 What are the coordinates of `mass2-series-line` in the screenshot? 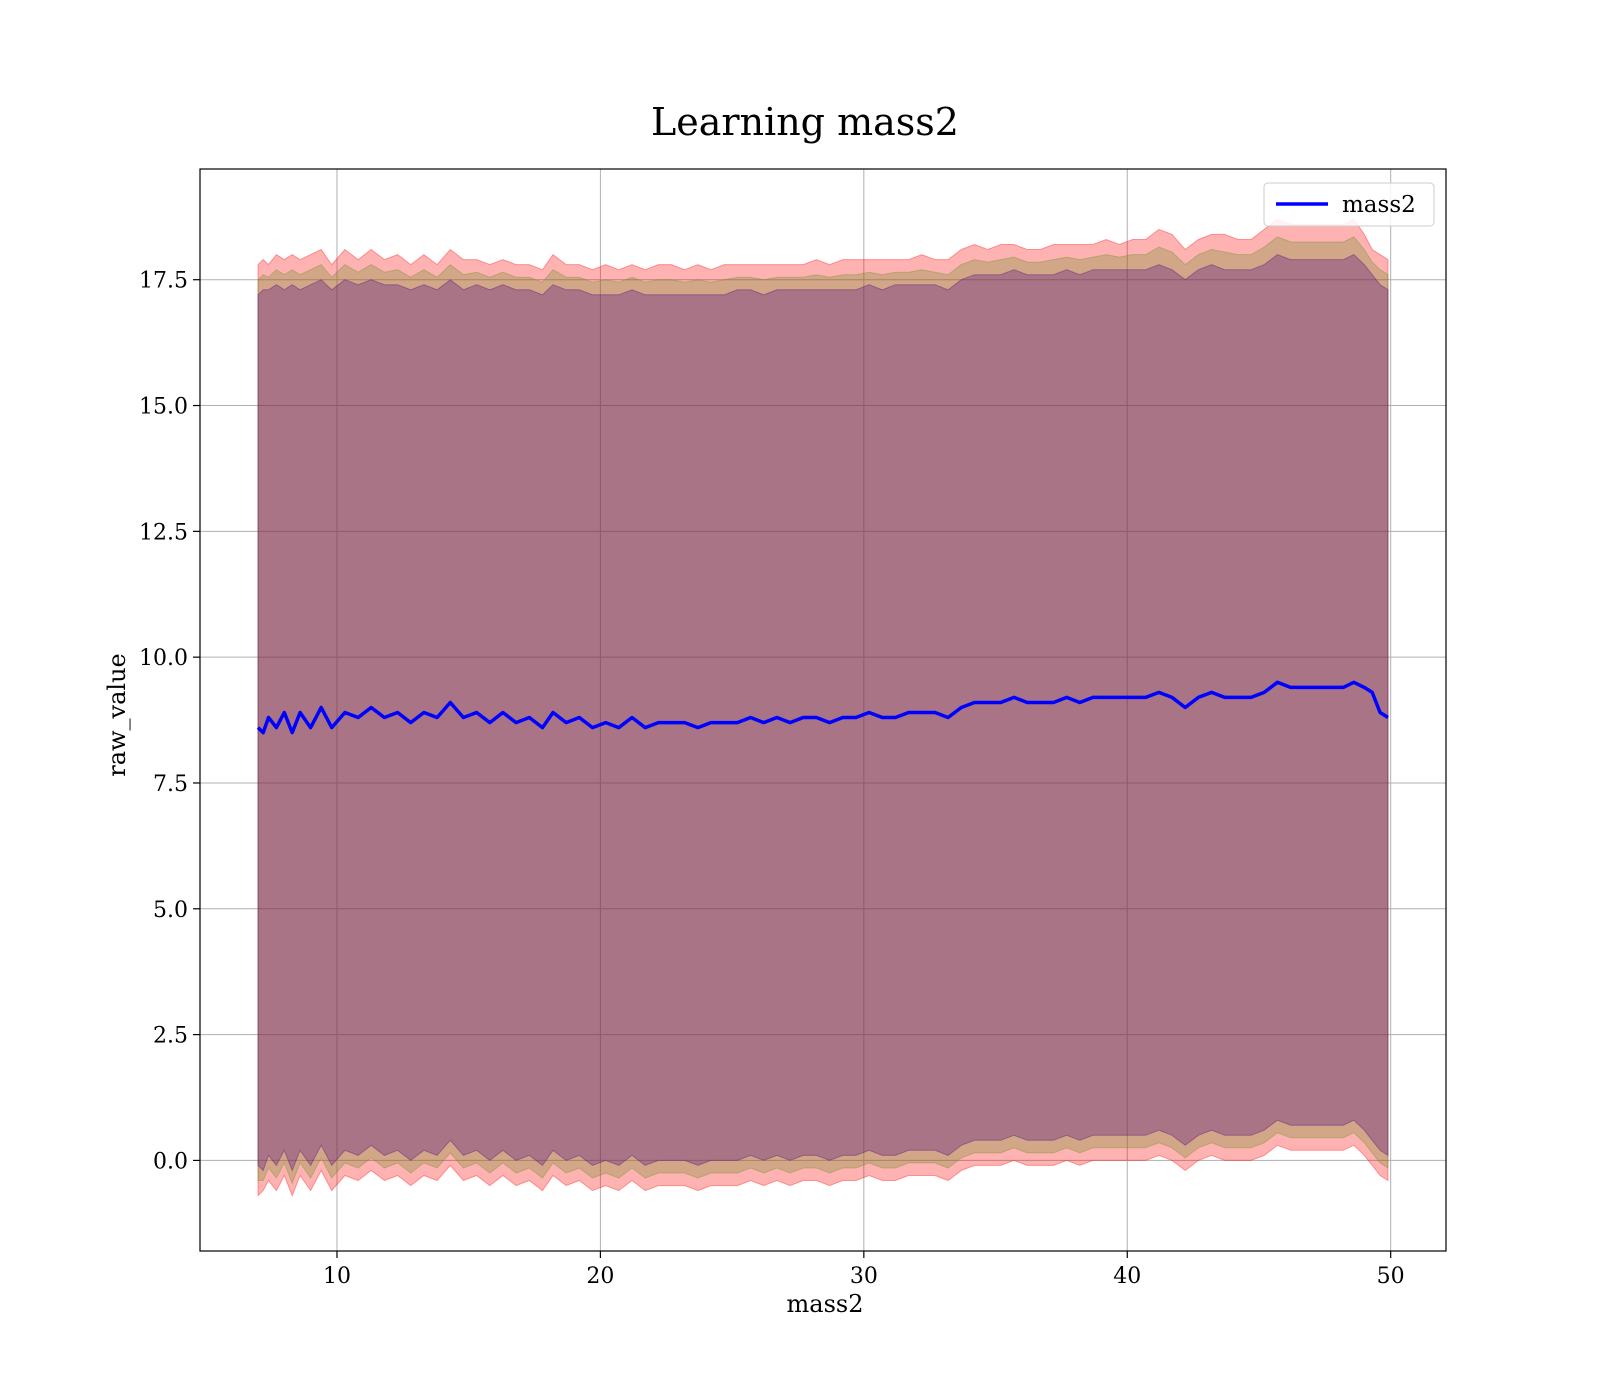 It's located at (822, 707).